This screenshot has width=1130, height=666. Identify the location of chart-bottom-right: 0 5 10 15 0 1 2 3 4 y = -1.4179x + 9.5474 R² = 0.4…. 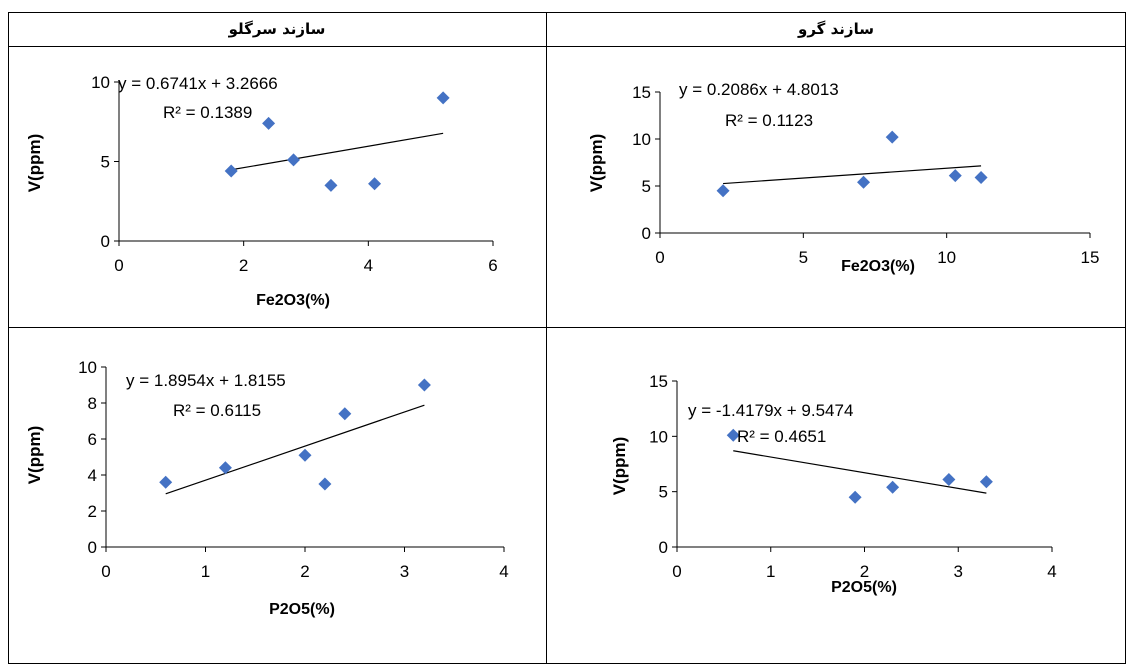
(833, 484).